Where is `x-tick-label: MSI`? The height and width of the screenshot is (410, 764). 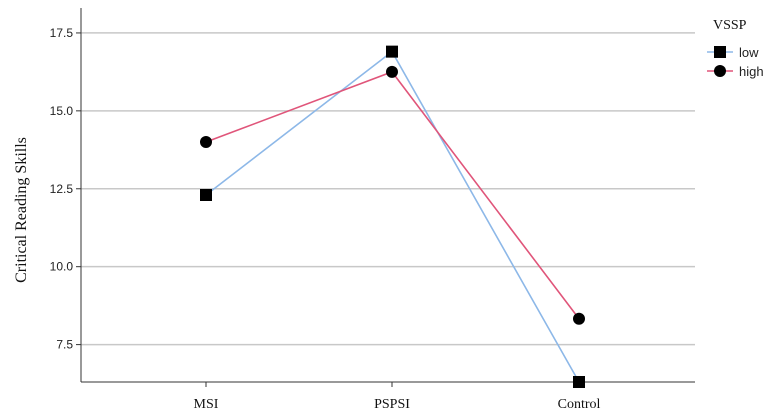 x-tick-label: MSI is located at coordinates (206, 403).